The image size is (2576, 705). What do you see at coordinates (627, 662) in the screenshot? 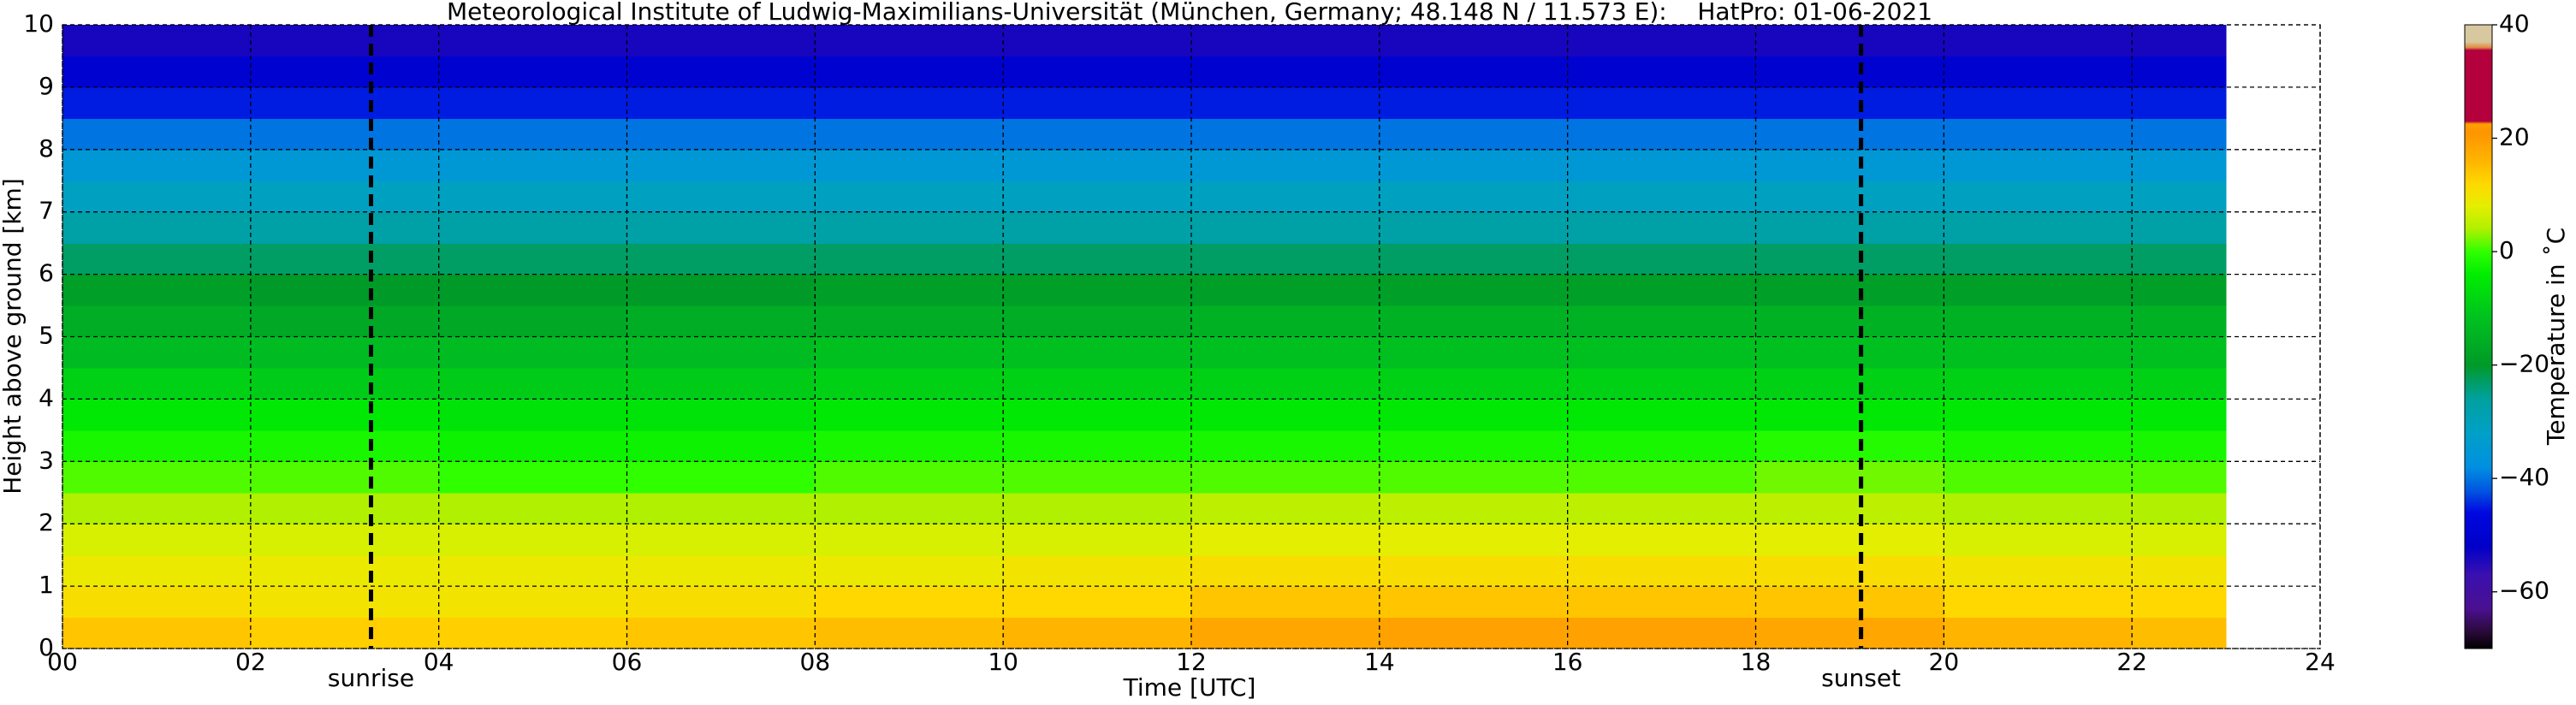
I see `x-tick-label: 06` at bounding box center [627, 662].